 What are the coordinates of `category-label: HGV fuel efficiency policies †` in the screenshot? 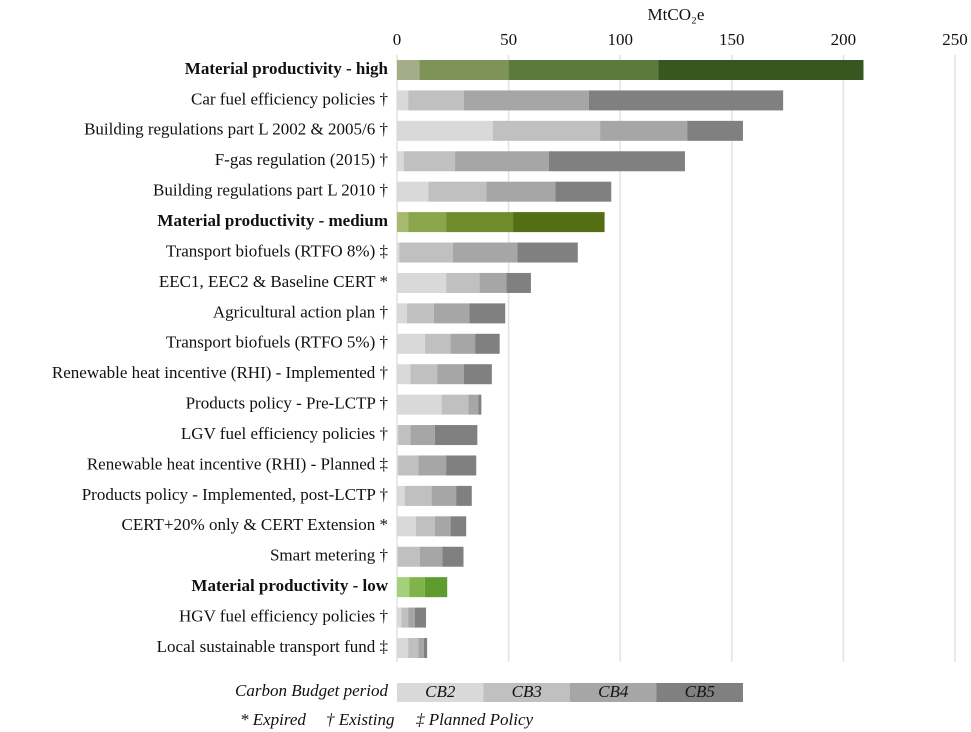 It's located at (283, 615).